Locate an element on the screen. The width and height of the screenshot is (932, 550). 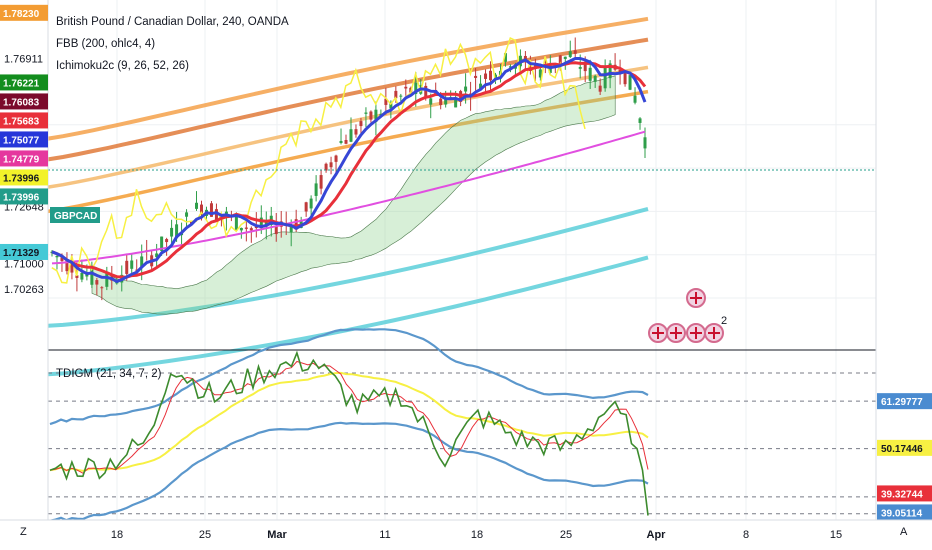
indicator-value-label: 50.17446 is located at coordinates (902, 449).